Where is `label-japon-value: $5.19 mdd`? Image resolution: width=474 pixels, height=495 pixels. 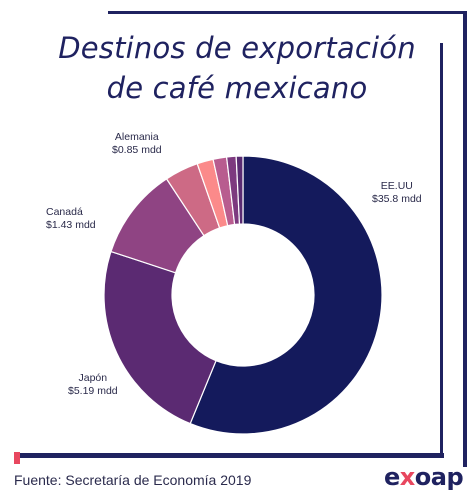
label-japon-value: $5.19 mdd is located at coordinates (93, 391).